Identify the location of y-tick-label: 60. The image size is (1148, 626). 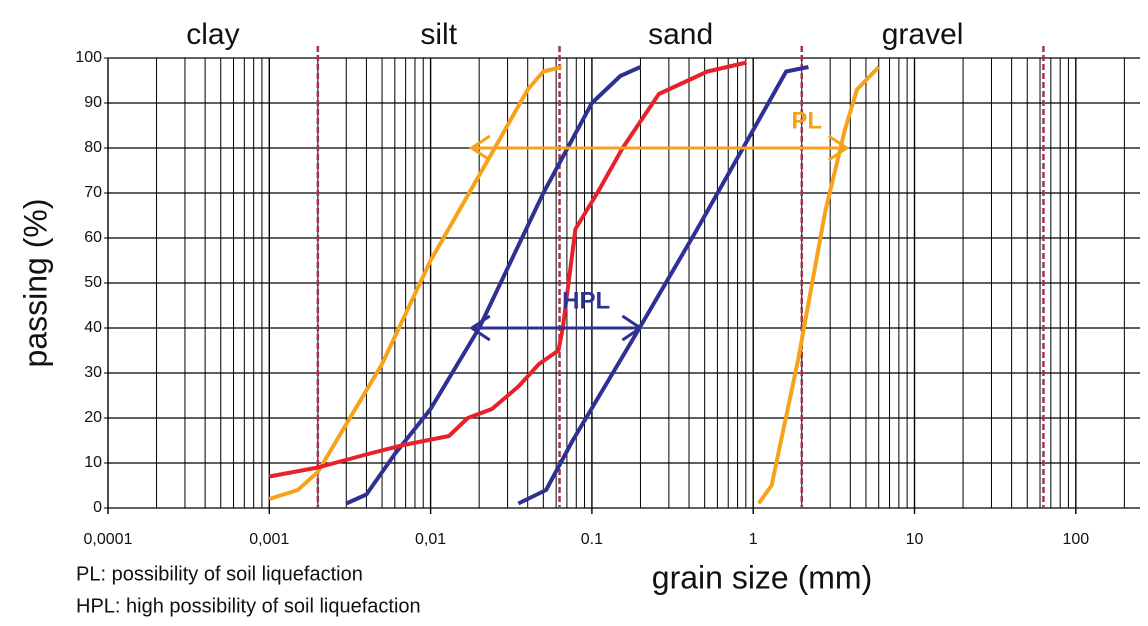
(93, 237).